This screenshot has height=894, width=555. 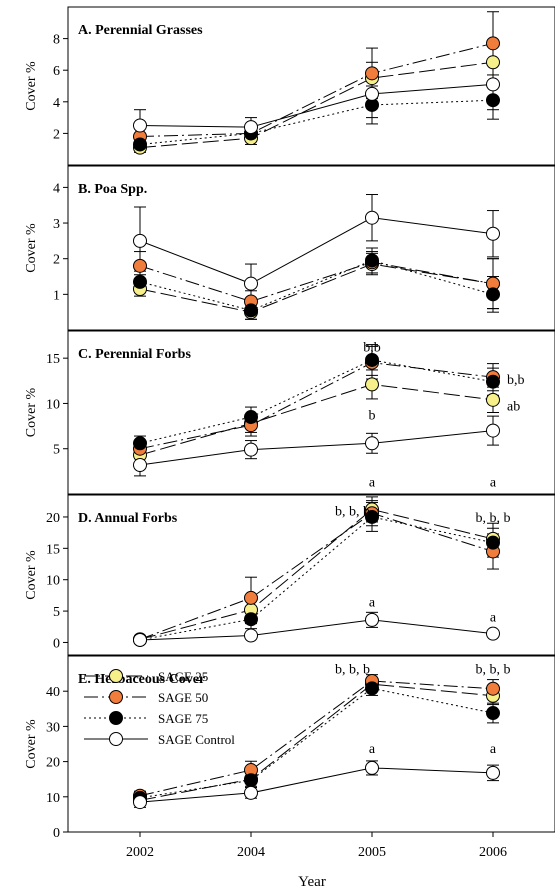 What do you see at coordinates (53, 692) in the screenshot?
I see `y-tick-label: 40` at bounding box center [53, 692].